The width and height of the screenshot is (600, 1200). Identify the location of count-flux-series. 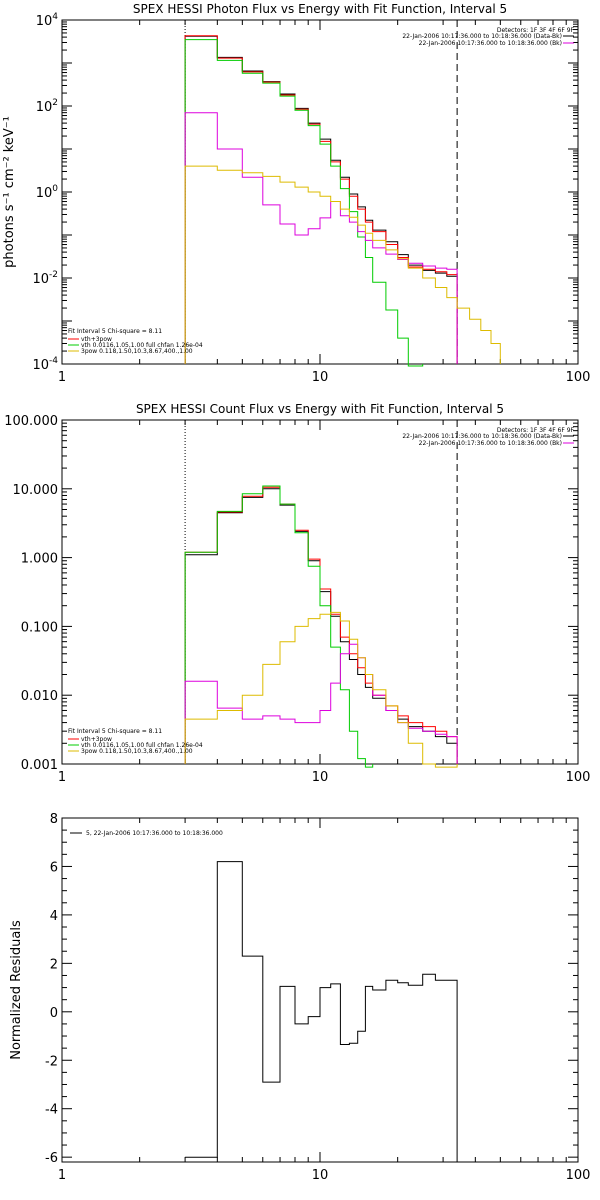
(321, 626).